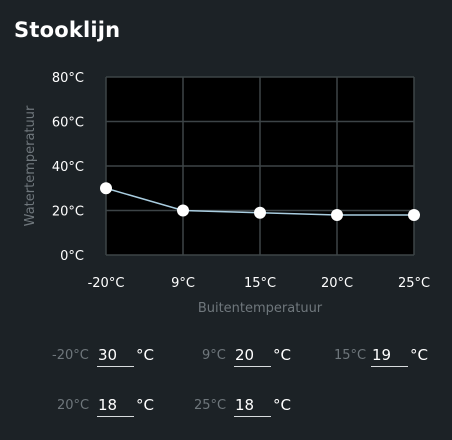 This screenshot has height=440, width=452. What do you see at coordinates (260, 308) in the screenshot?
I see `x-axis-label: Buitentemperatuur` at bounding box center [260, 308].